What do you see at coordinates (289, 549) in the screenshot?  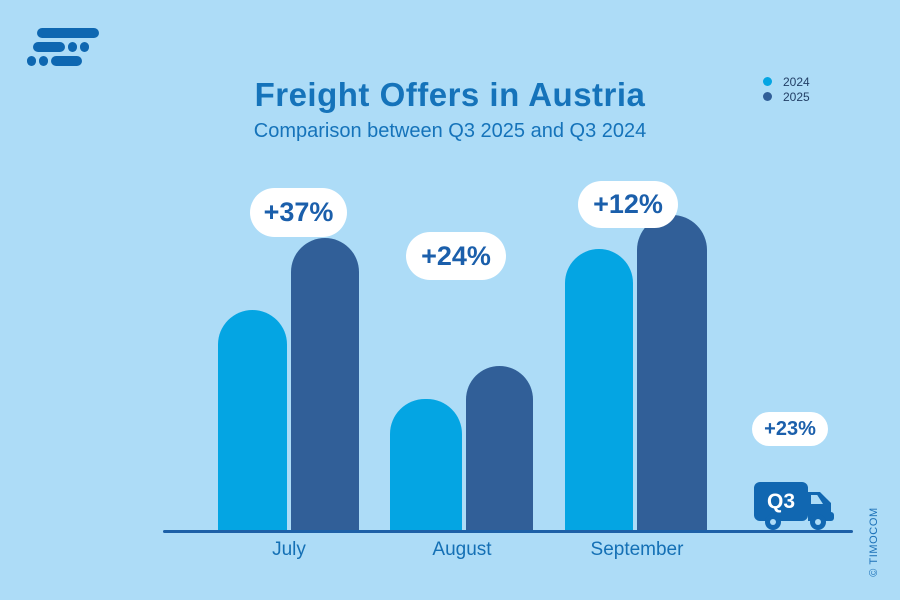 I see `x-label-july: July` at bounding box center [289, 549].